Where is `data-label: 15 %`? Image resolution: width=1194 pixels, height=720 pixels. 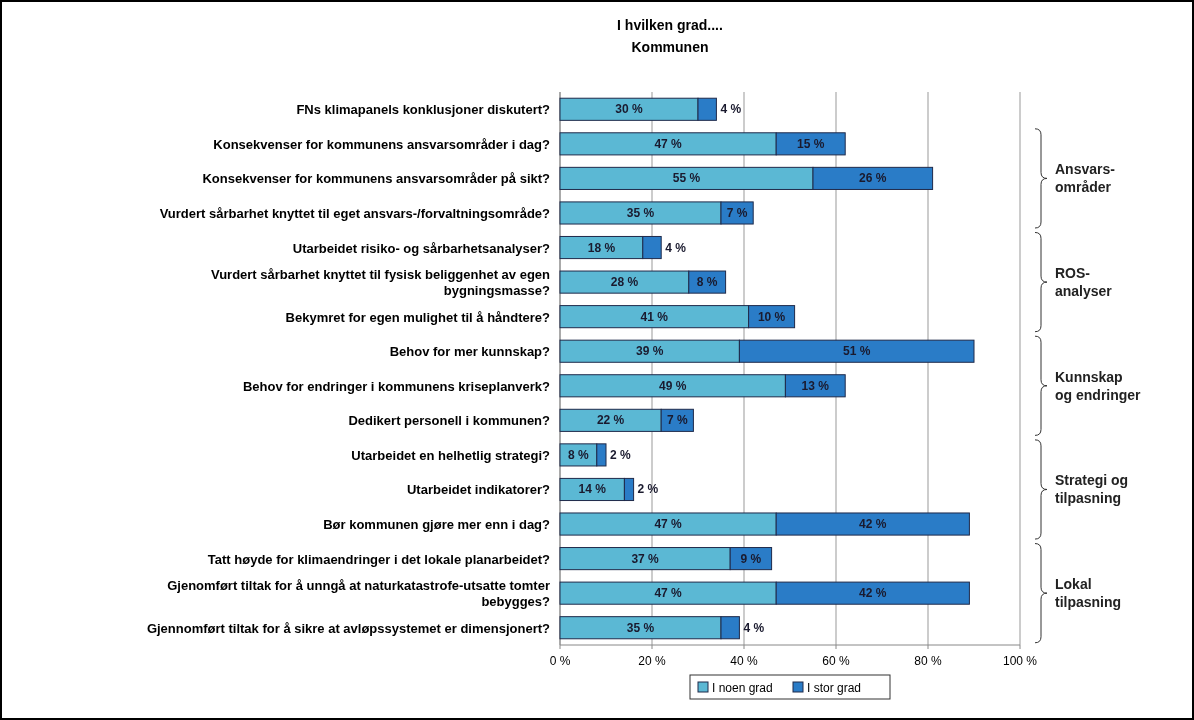
data-label: 15 % is located at coordinates (811, 143).